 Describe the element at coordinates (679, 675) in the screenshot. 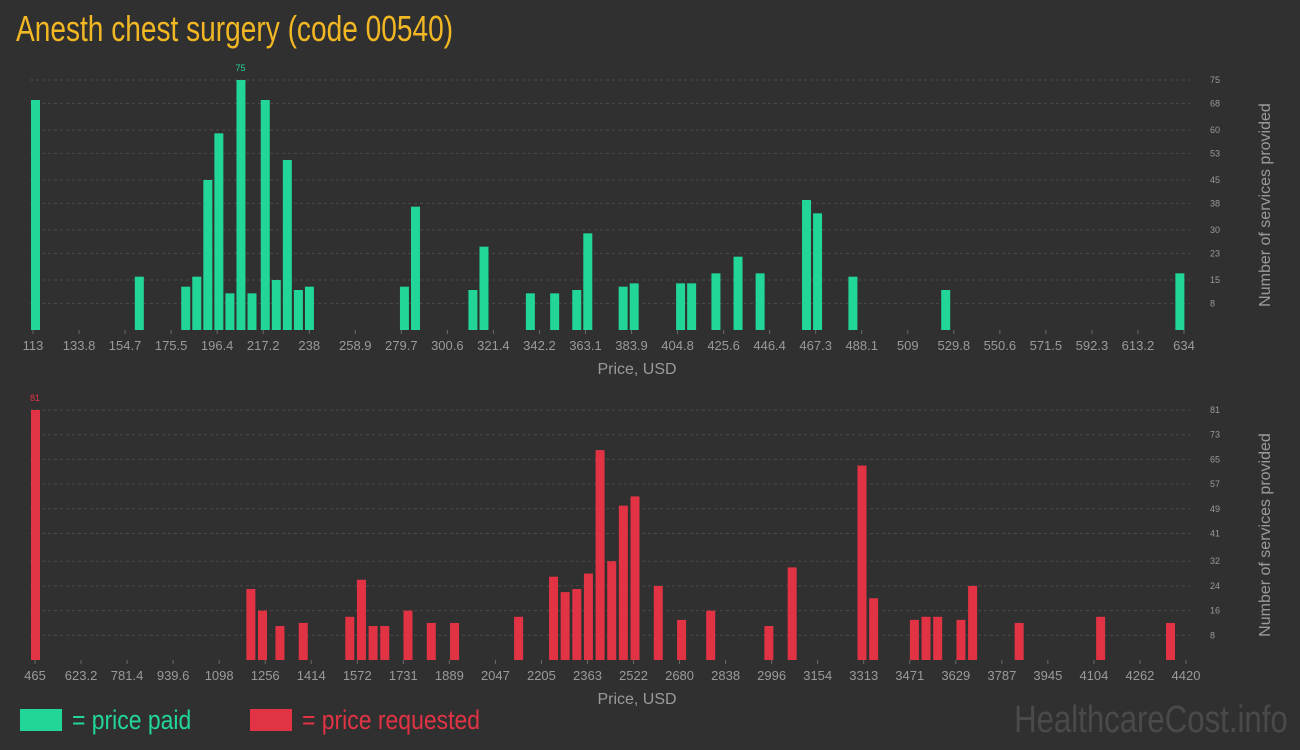

I see `x-tick-label: 2680` at that location.